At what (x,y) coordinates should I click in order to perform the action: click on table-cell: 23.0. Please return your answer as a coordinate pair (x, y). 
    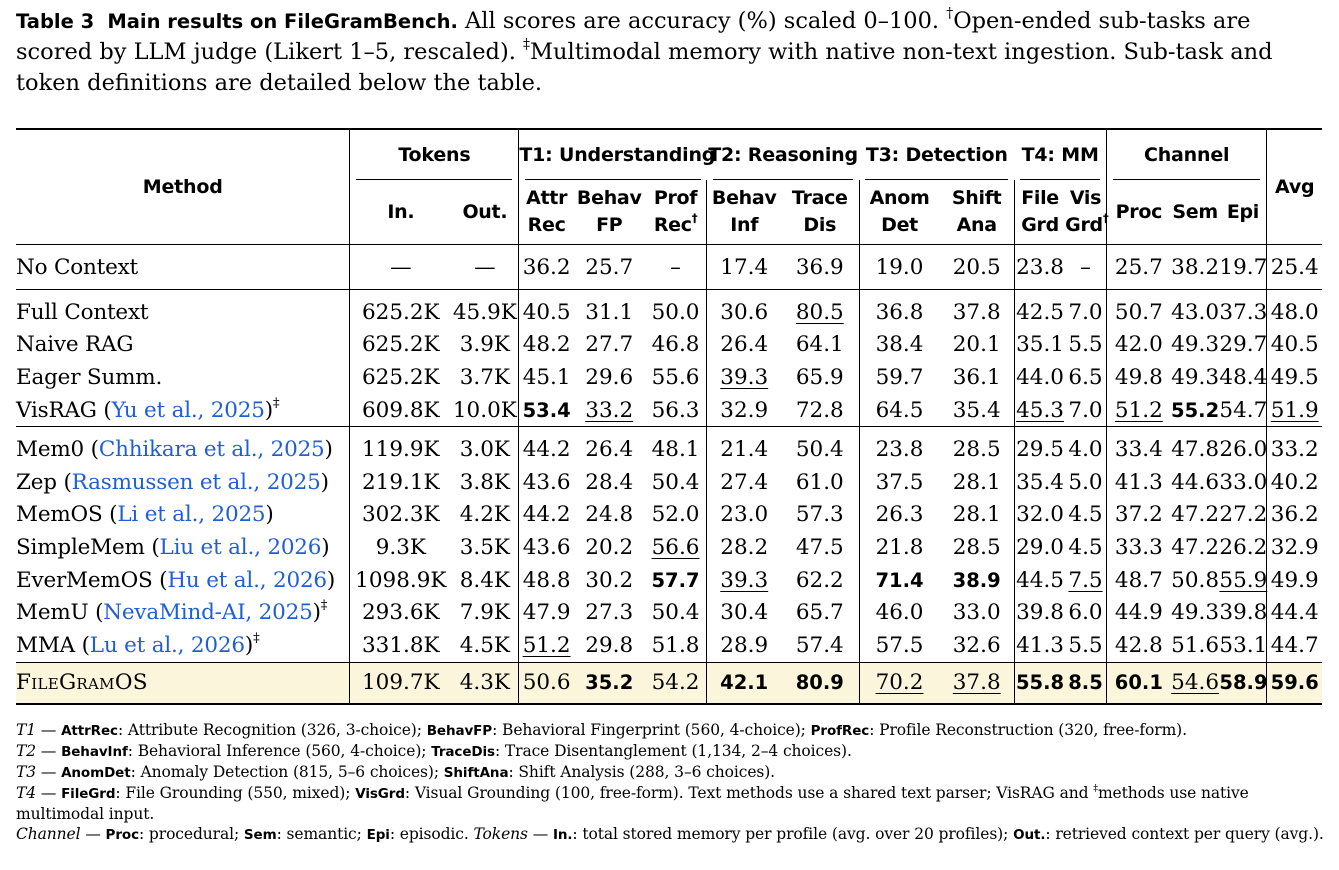
    Looking at the image, I should click on (743, 515).